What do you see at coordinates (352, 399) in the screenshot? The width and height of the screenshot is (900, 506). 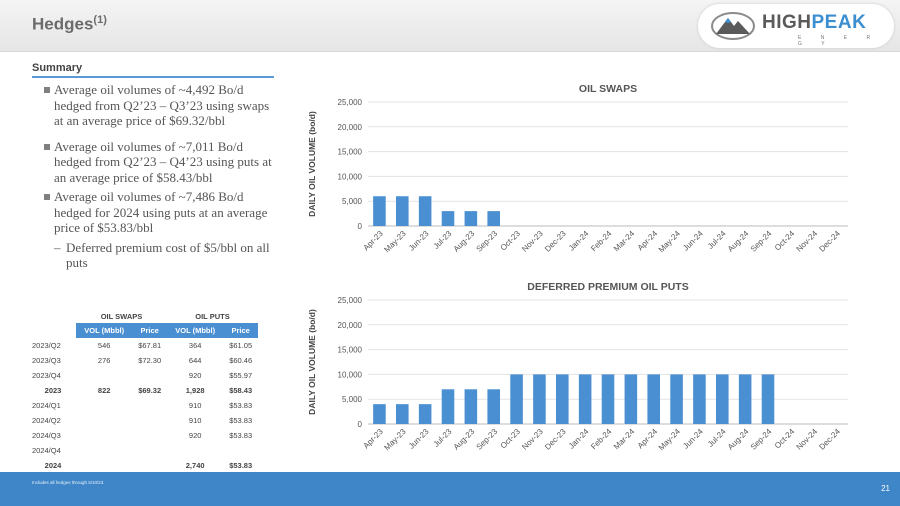 I see `y-tick-label: 5,000` at bounding box center [352, 399].